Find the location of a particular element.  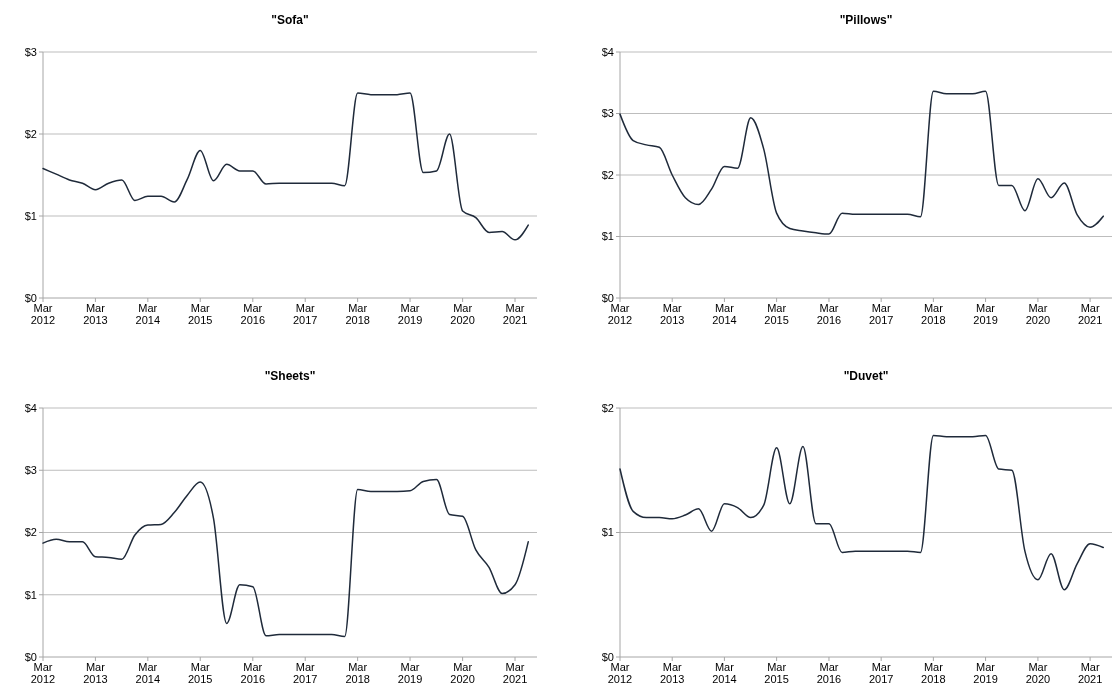

chart-title: "Duvet" is located at coordinates (866, 376).